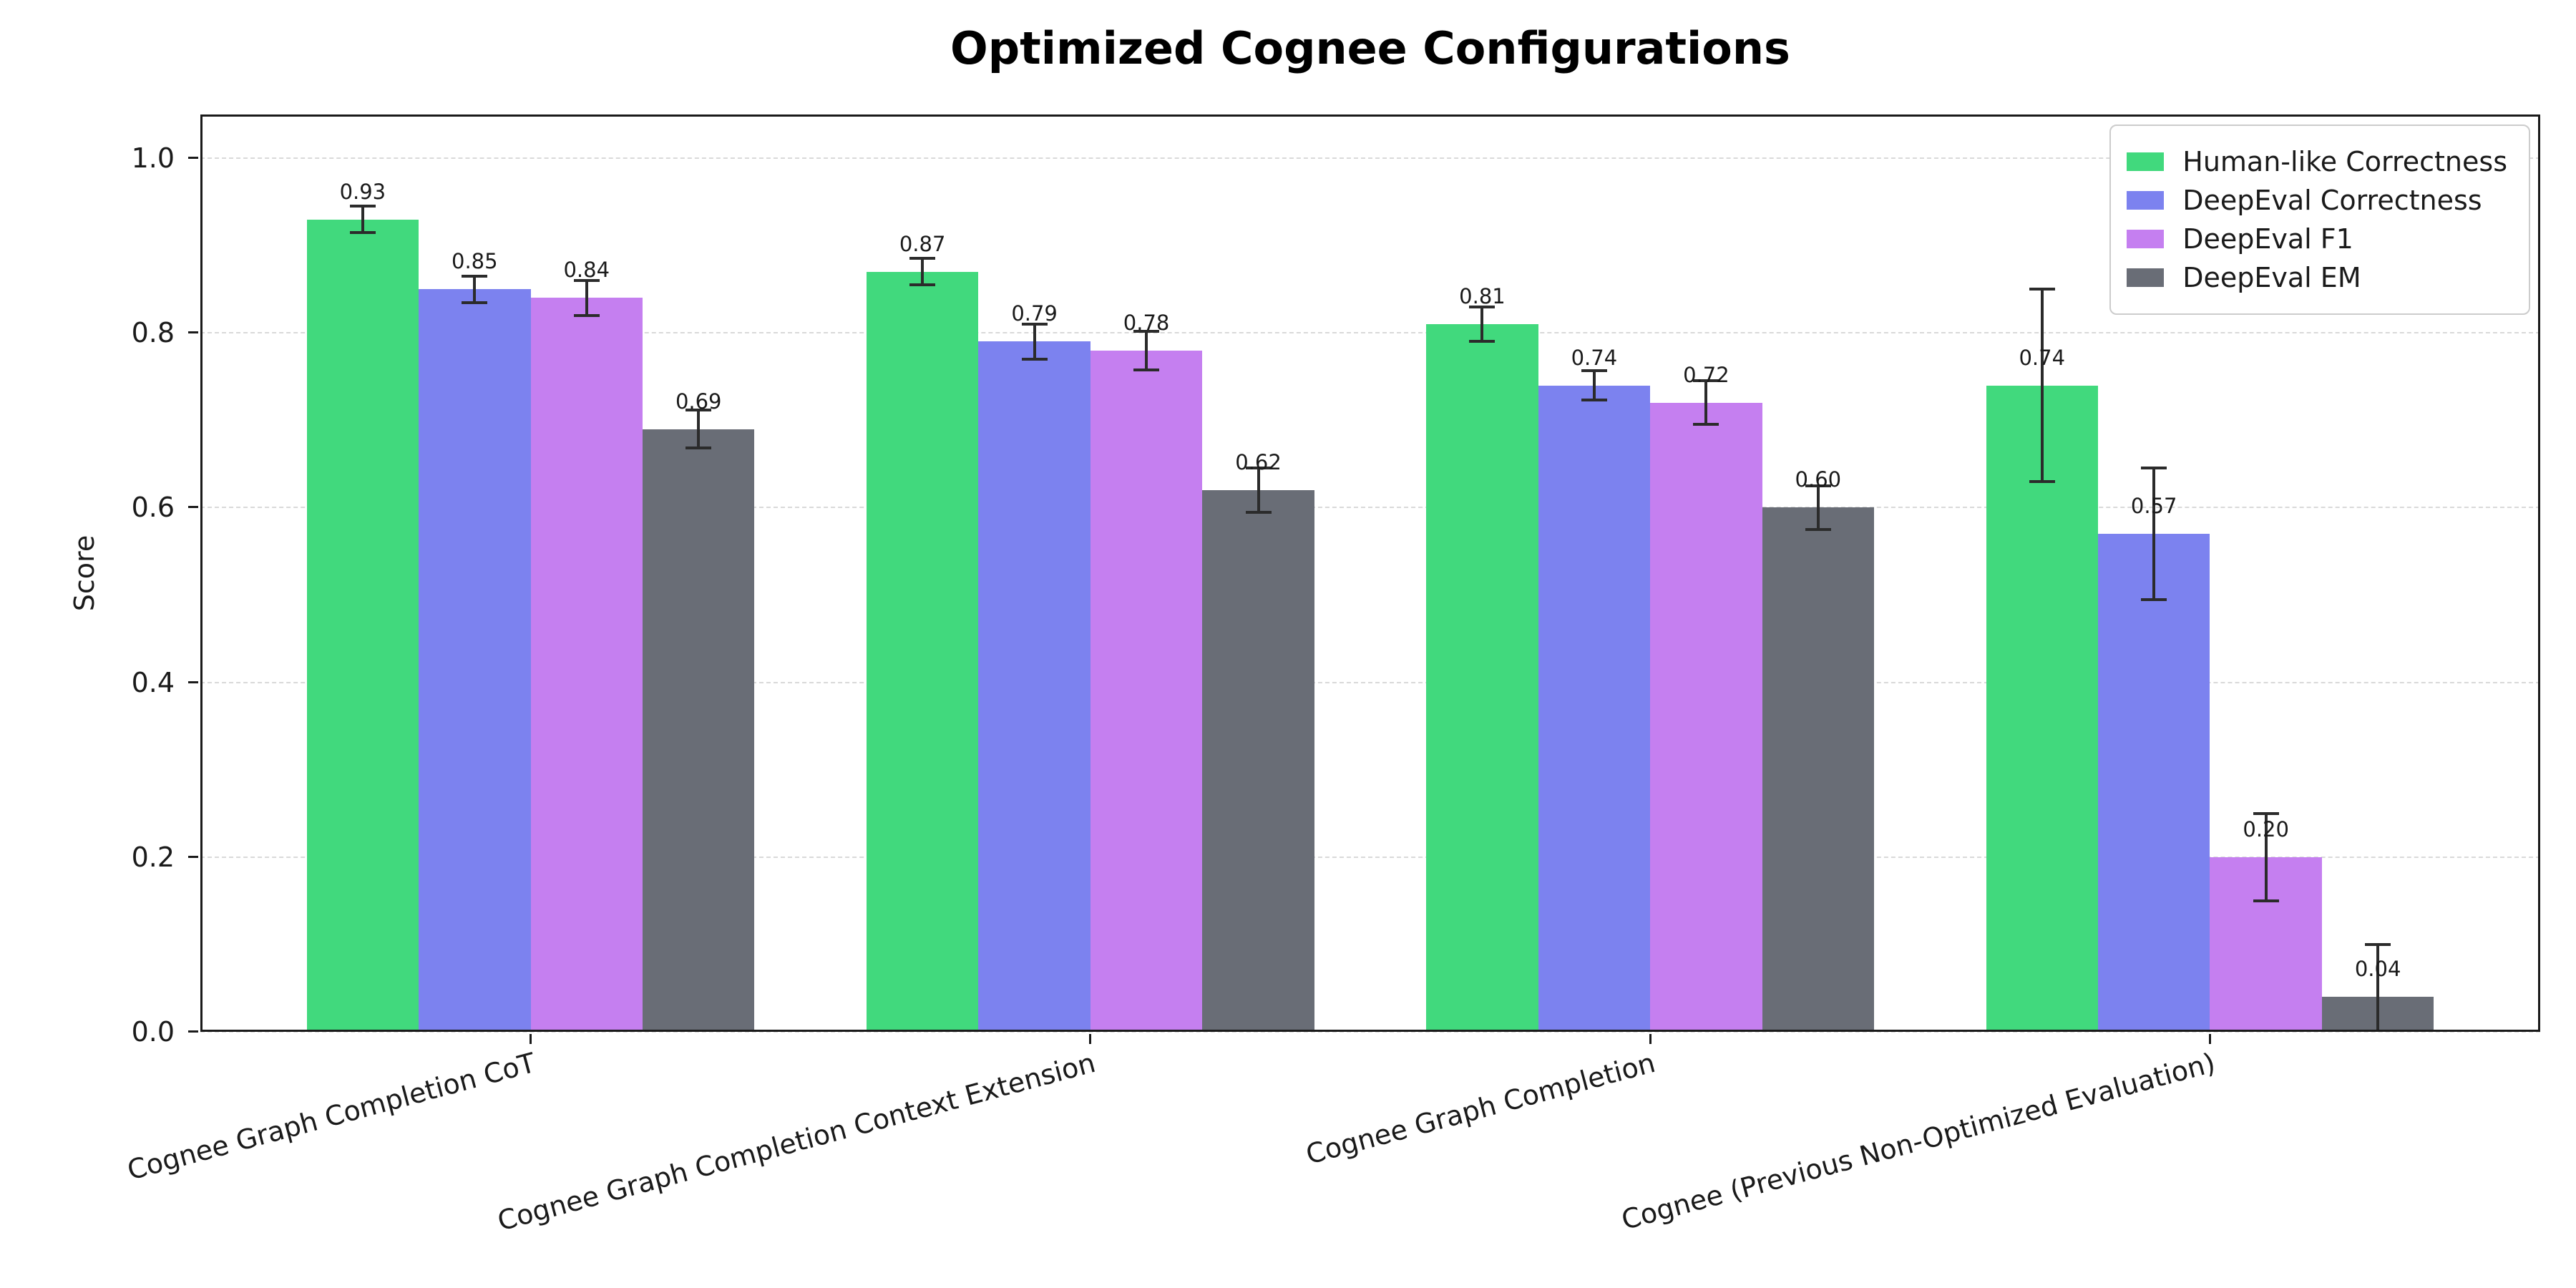  I want to click on bar-value-label: 0.78, so click(1146, 322).